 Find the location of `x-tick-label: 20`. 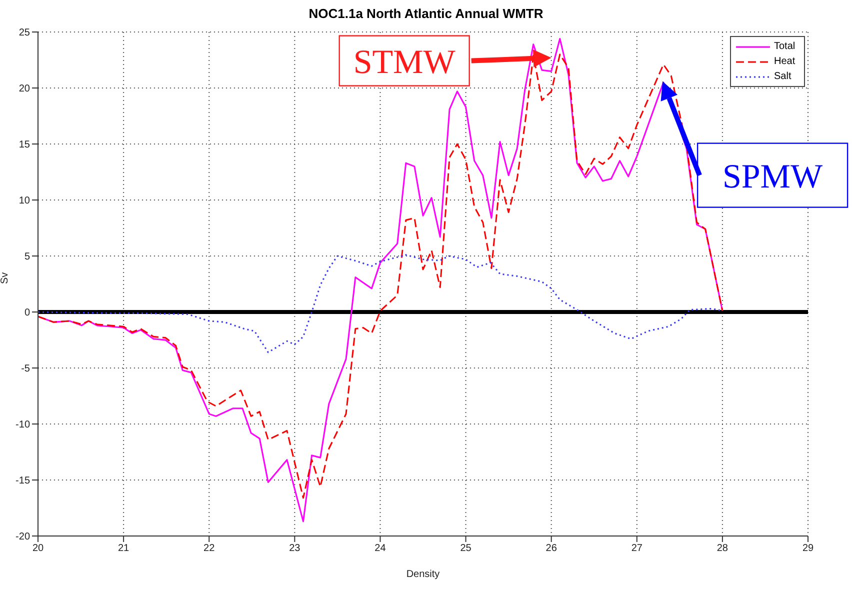

x-tick-label: 20 is located at coordinates (38, 548).